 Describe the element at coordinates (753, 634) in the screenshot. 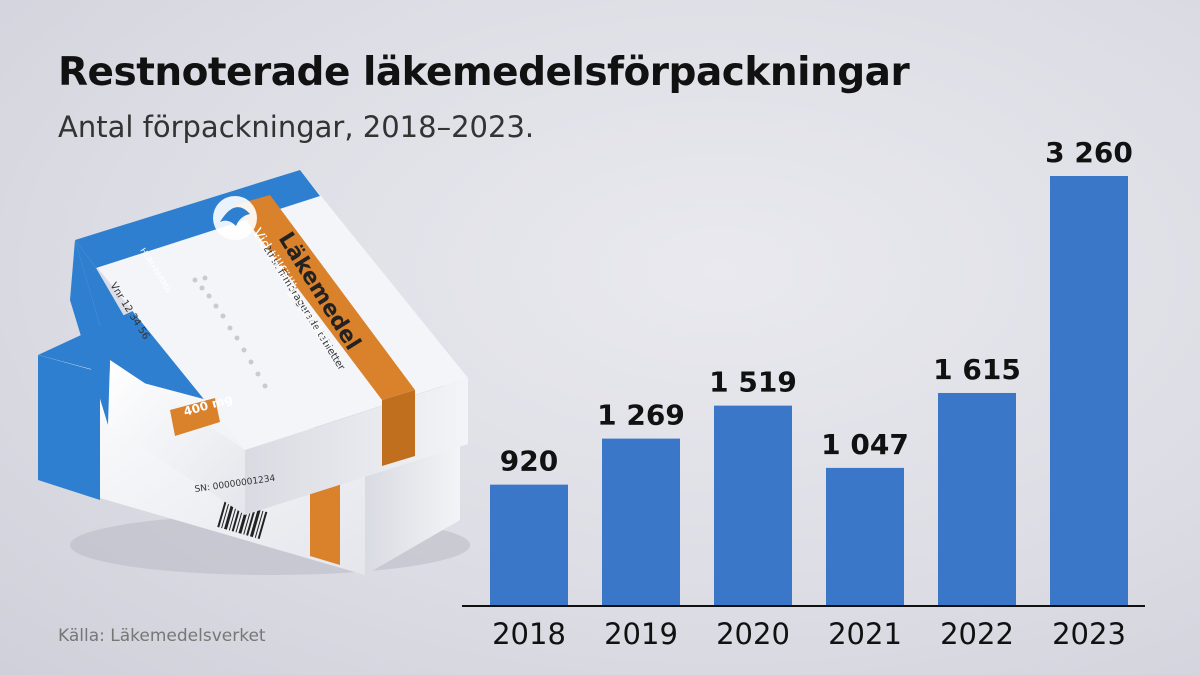

I see `x-tick-label-2020: 2020` at that location.